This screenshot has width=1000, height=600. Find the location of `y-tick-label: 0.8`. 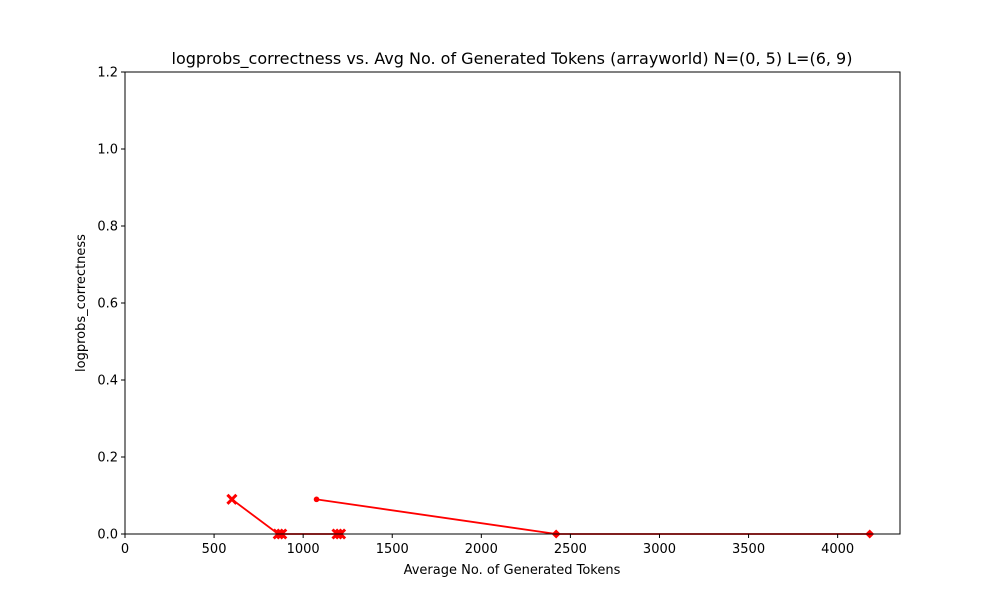

y-tick-label: 0.8 is located at coordinates (107, 227).